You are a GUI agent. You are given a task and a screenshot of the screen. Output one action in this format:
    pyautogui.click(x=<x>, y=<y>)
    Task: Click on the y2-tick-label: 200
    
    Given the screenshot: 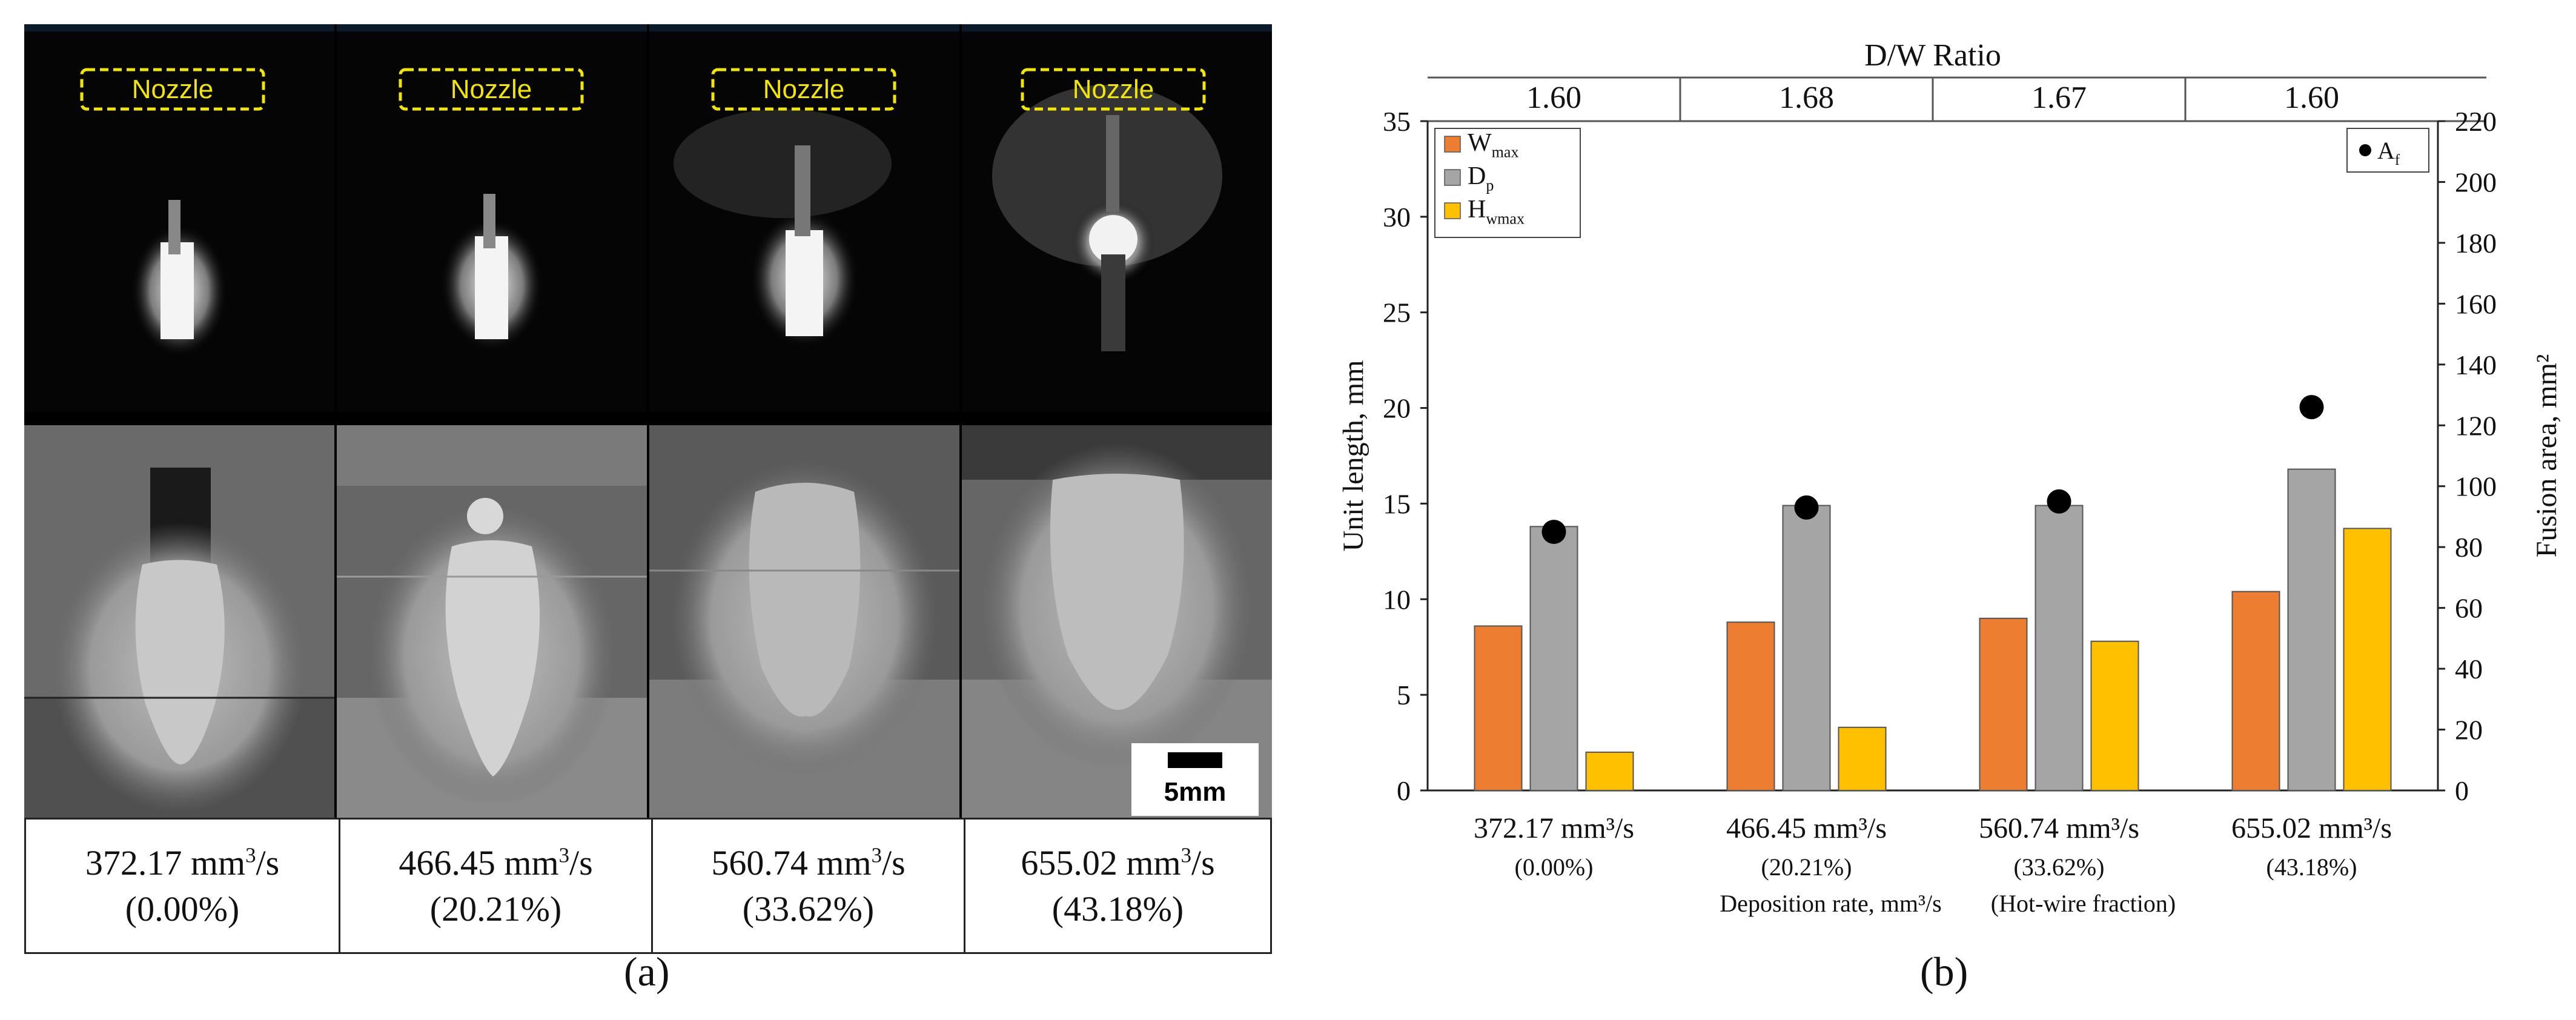 What is the action you would take?
    pyautogui.click(x=2476, y=182)
    